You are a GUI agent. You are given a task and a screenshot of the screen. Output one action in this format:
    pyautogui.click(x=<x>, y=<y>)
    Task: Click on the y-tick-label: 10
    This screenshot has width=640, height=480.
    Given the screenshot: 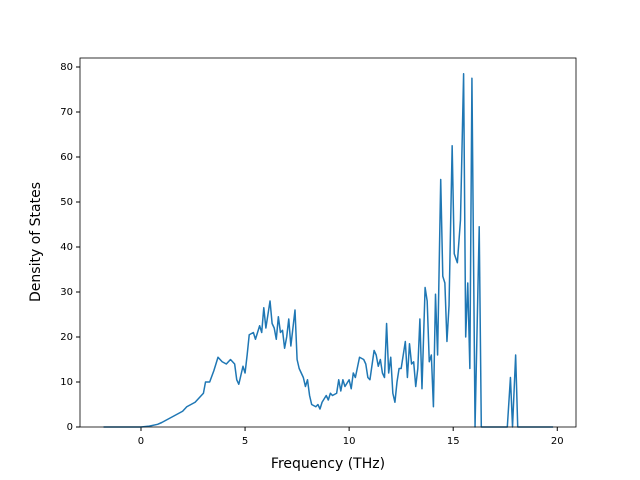 What is the action you would take?
    pyautogui.click(x=66, y=382)
    